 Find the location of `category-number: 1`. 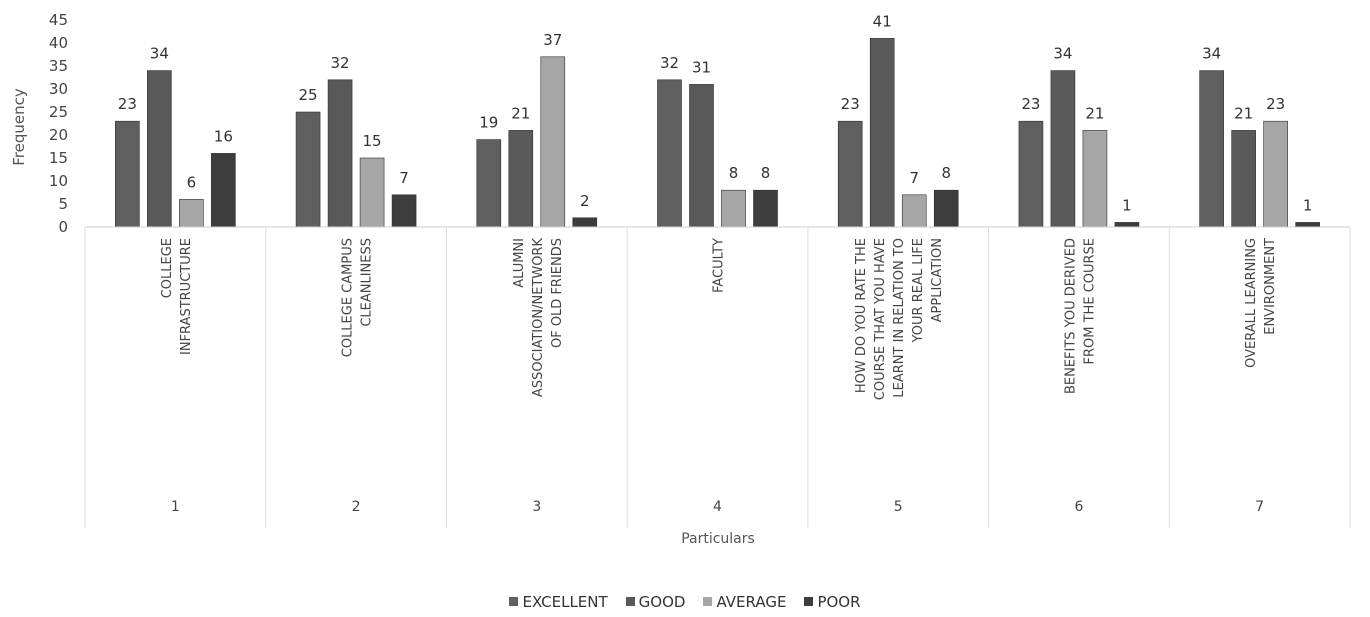

category-number: 1 is located at coordinates (175, 507).